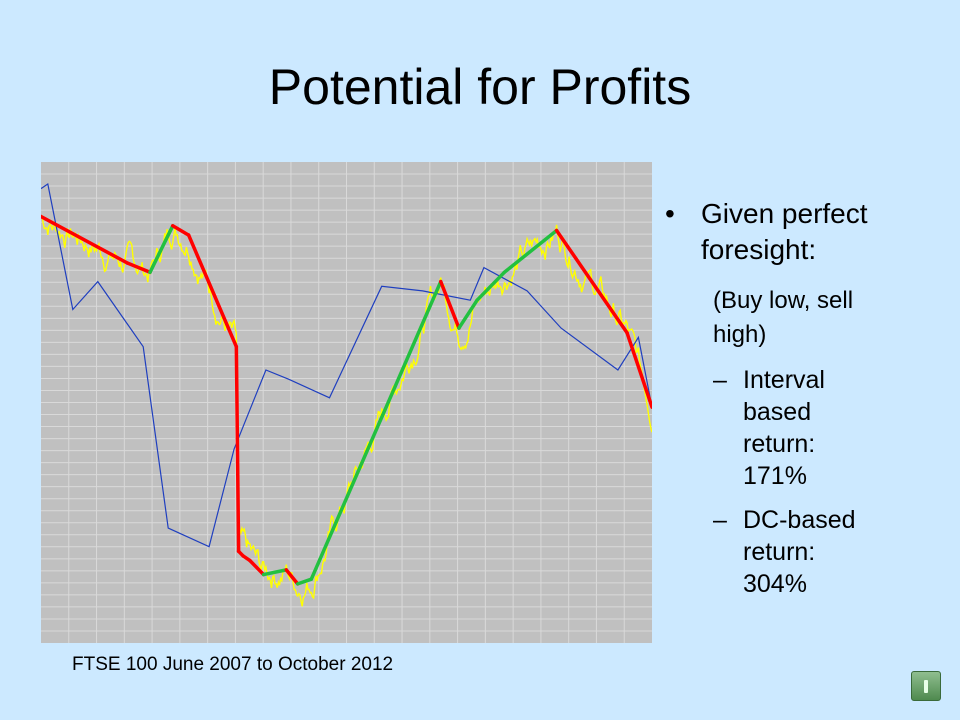  I want to click on sub-bullet-dc: – DC-based return: 304%, so click(764, 552).